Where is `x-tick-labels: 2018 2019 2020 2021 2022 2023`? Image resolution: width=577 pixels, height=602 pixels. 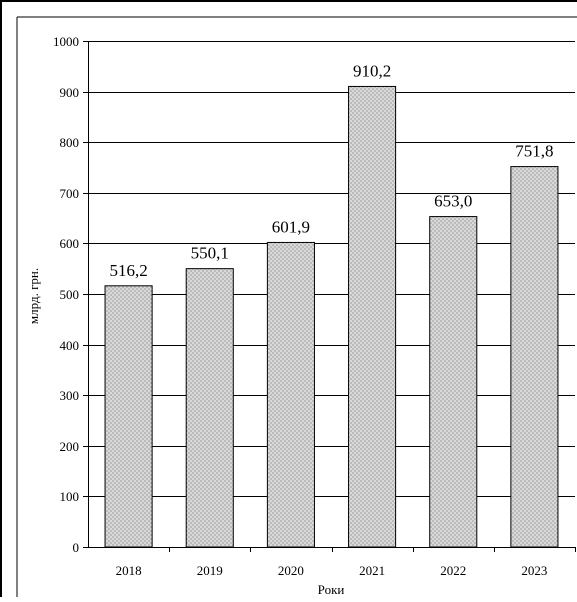
x-tick-labels: 2018 2019 2020 2021 2022 2023 is located at coordinates (332, 570).